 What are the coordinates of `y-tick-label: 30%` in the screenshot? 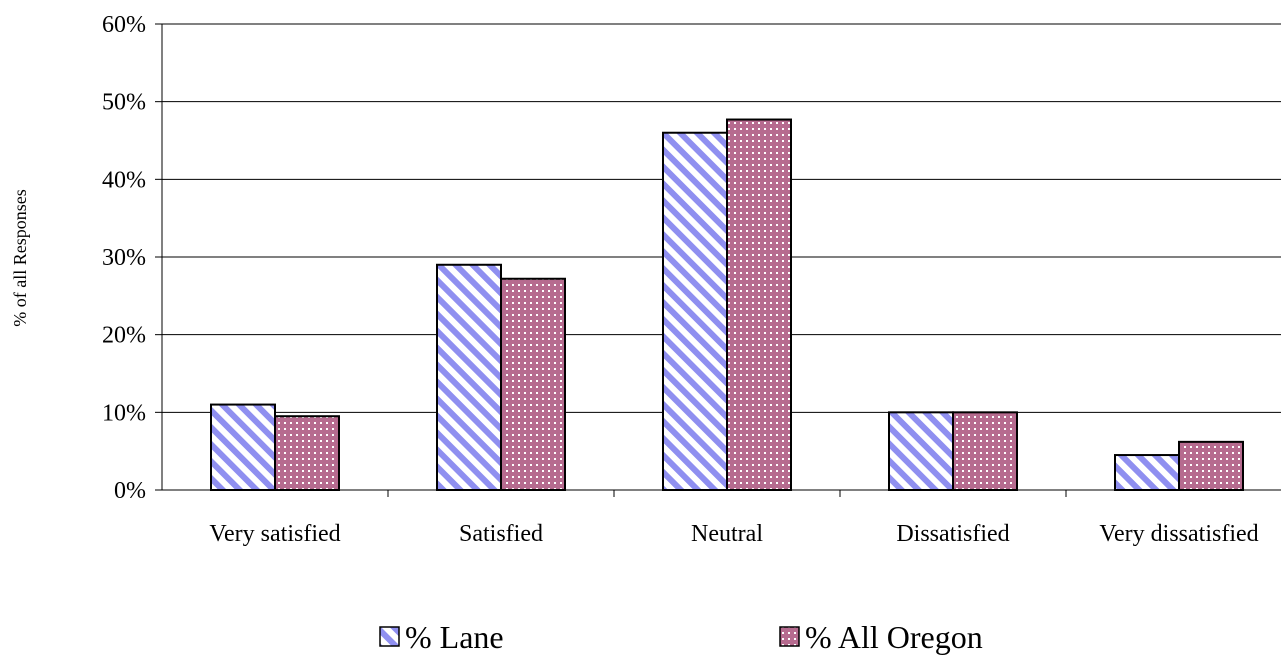 It's located at (124, 258).